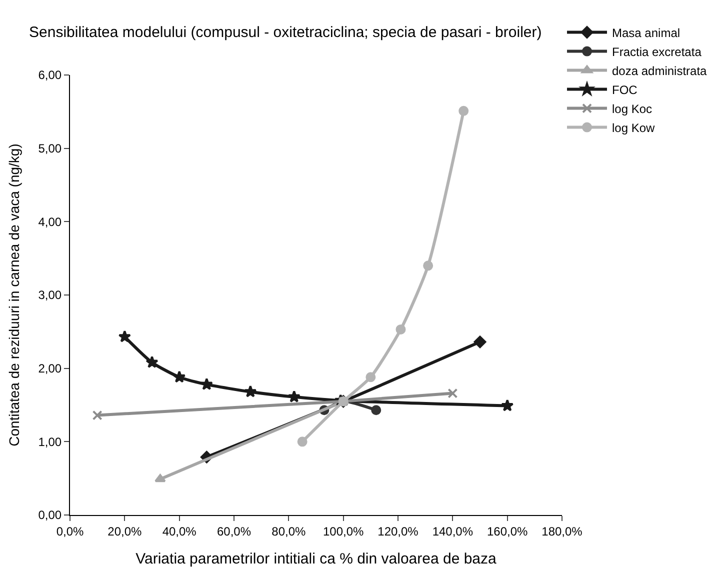 This screenshot has height=585, width=725. I want to click on legend-label: Masa animal, so click(646, 33).